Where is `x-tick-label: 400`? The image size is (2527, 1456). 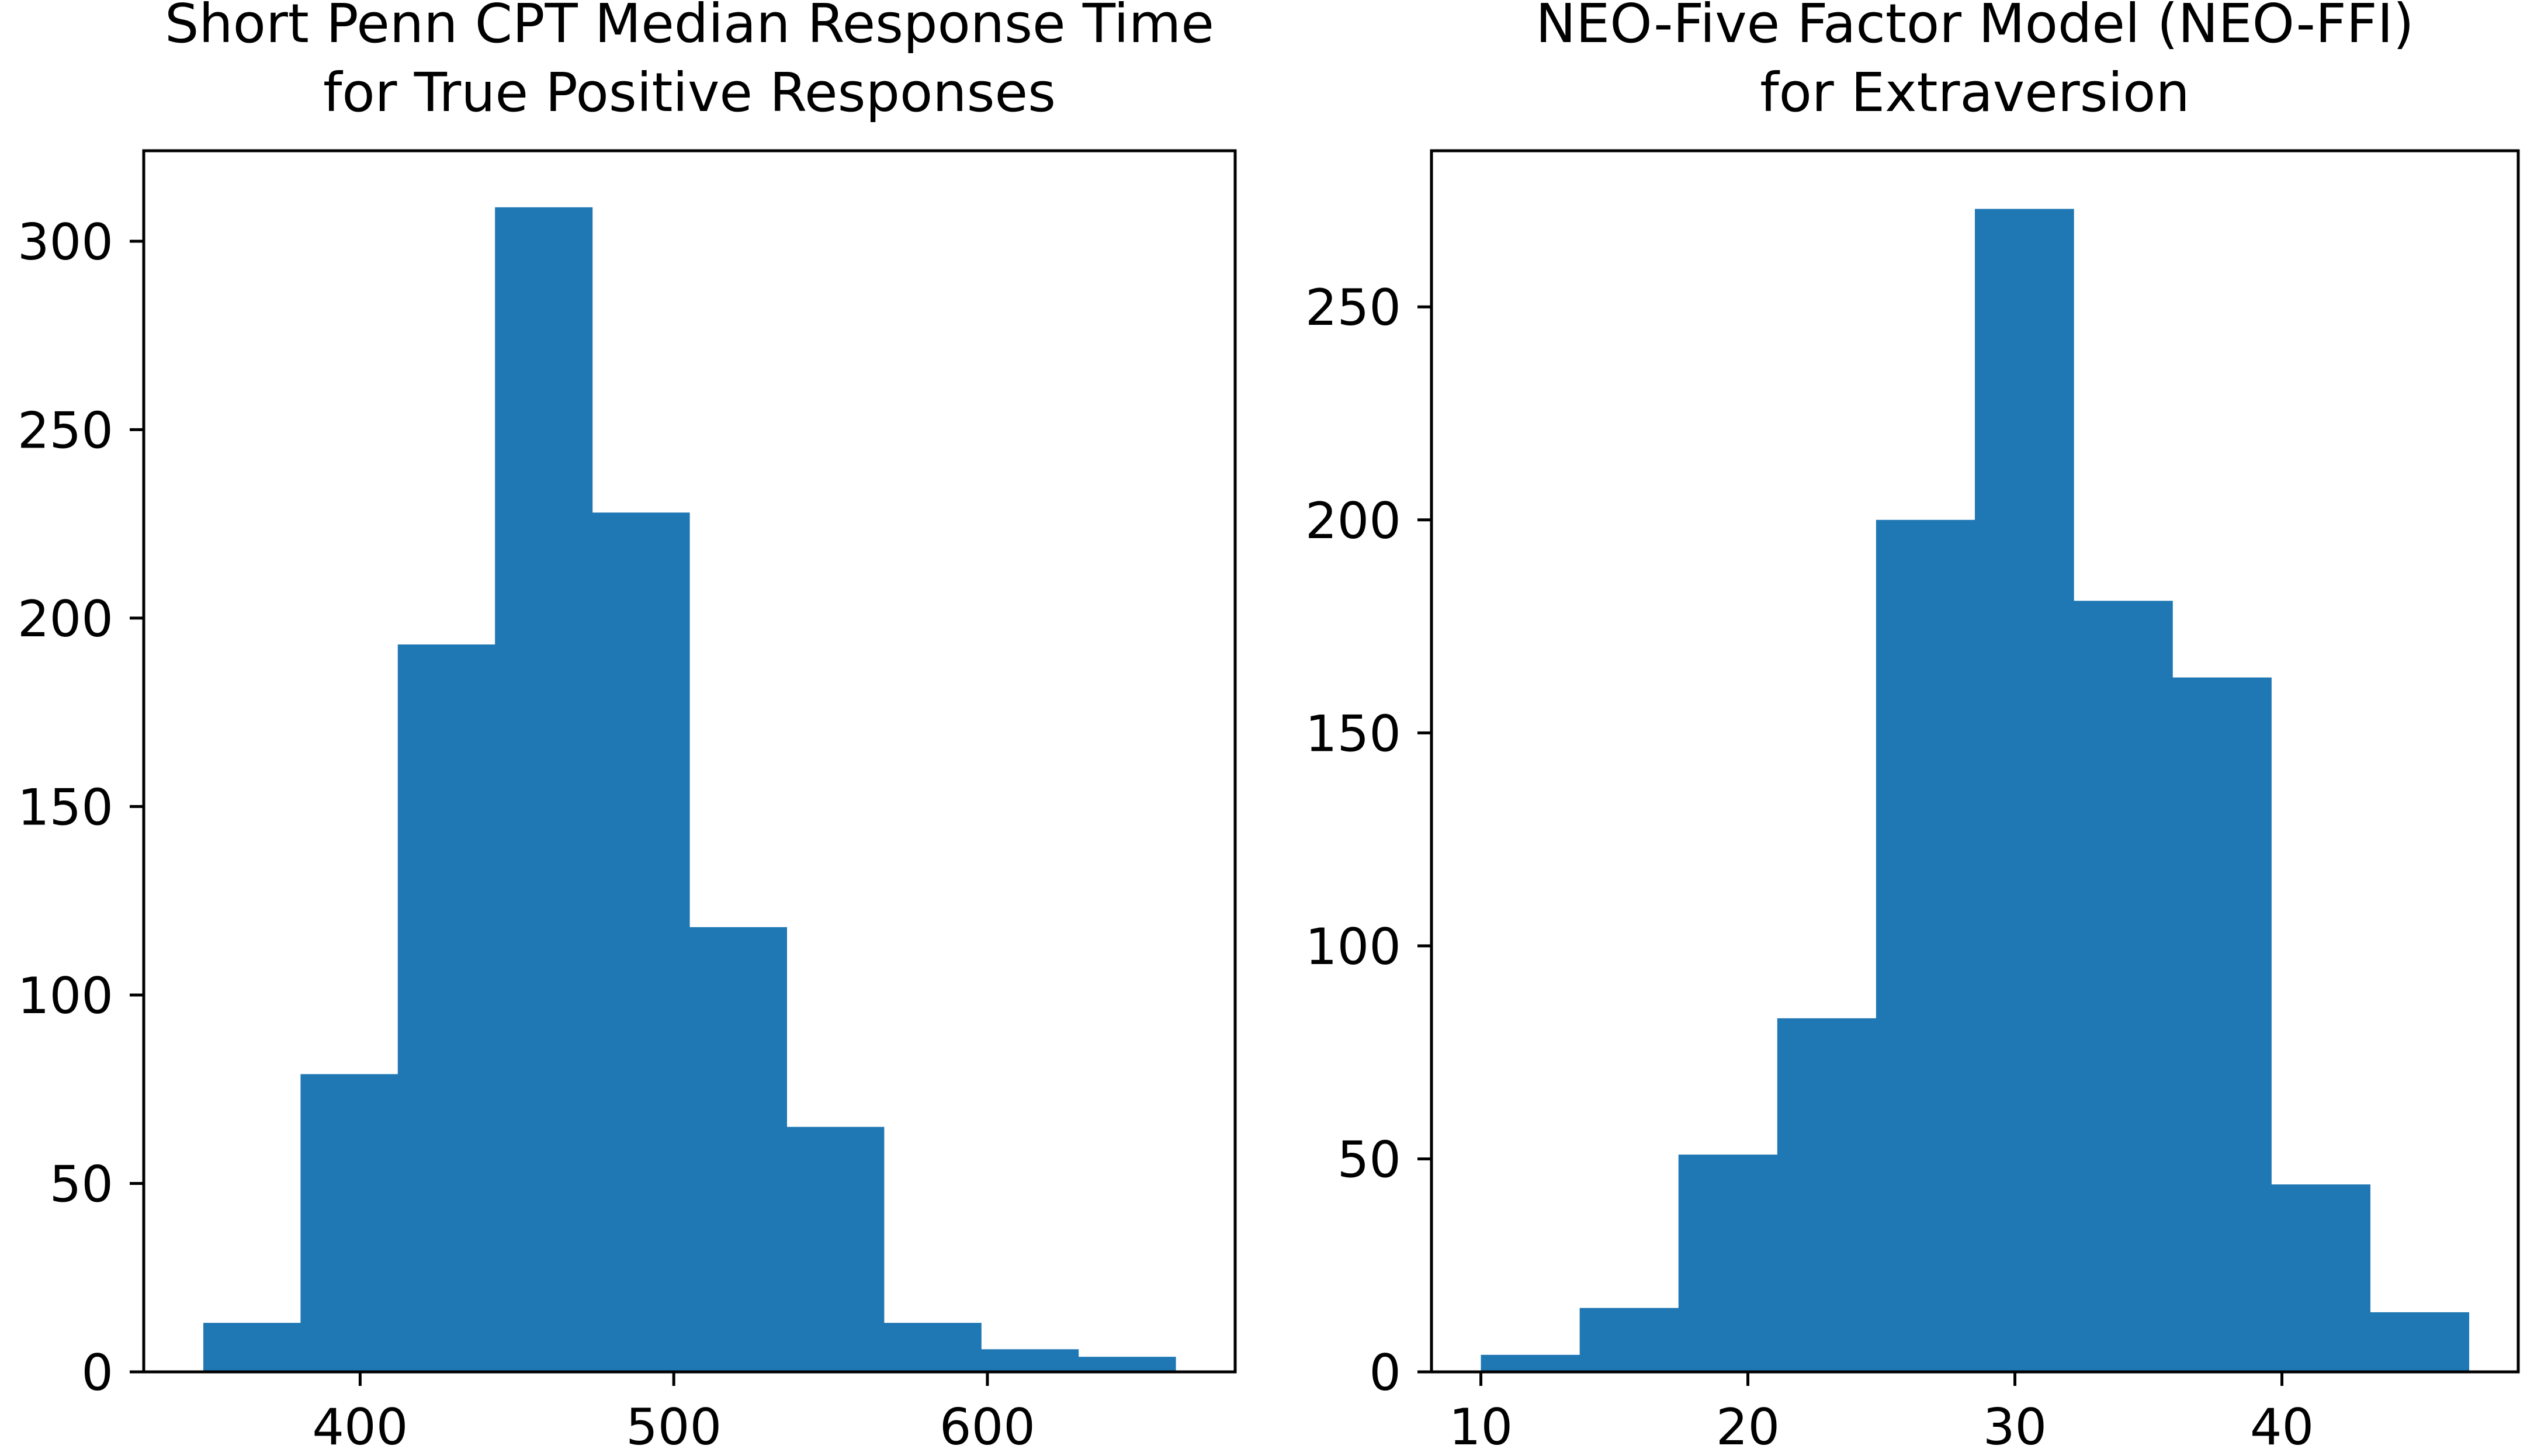 x-tick-label: 400 is located at coordinates (360, 1427).